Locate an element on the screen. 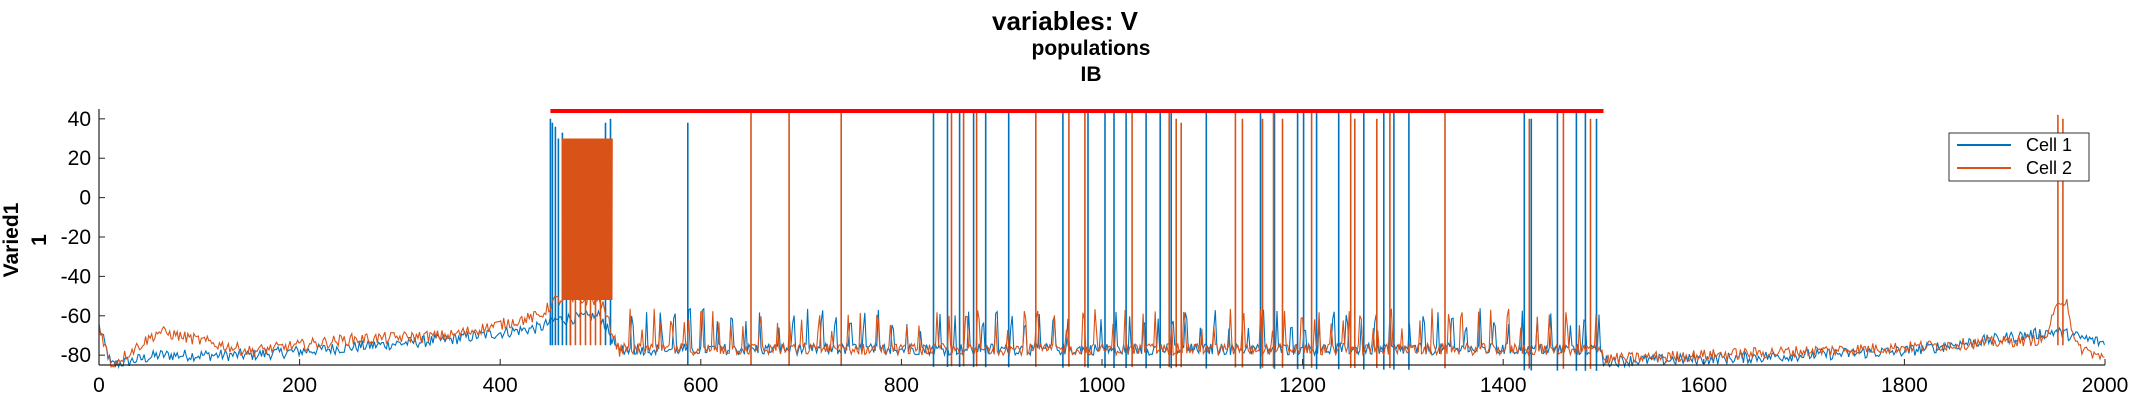 The width and height of the screenshot is (2133, 400). x-ticks: 0 200 400 600 800 1000 1200 1400 1600 1800 2000 is located at coordinates (1110, 378).